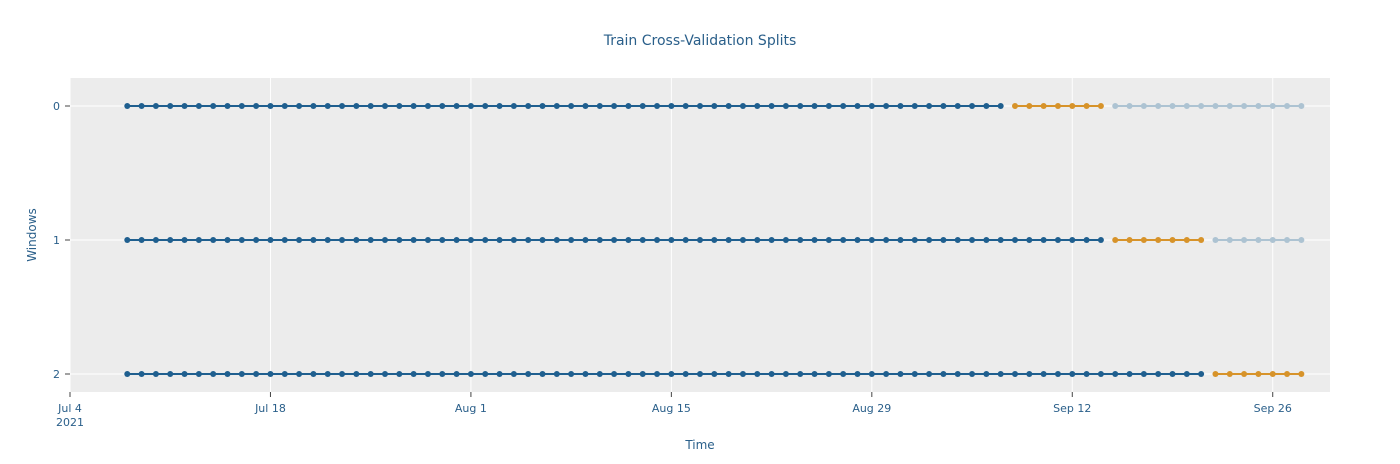 The width and height of the screenshot is (1400, 464). What do you see at coordinates (564, 106) in the screenshot?
I see `train-series-w0` at bounding box center [564, 106].